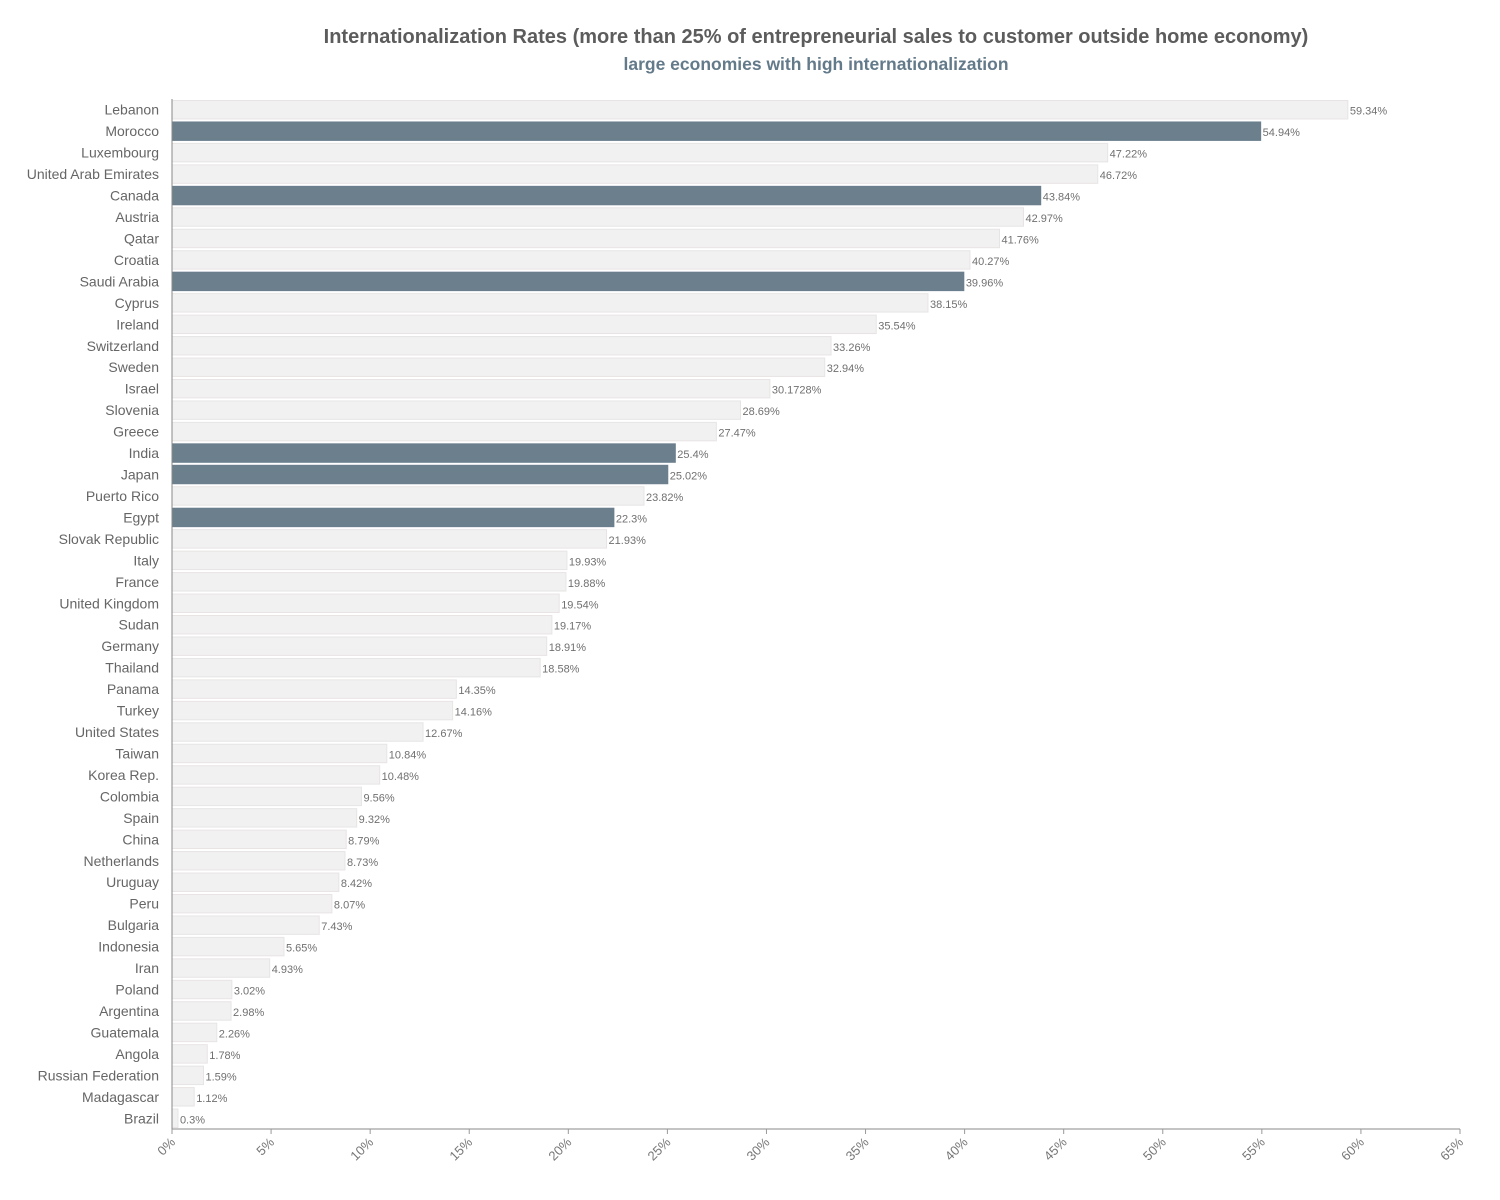 Image resolution: width=1500 pixels, height=1200 pixels. What do you see at coordinates (1129, 155) in the screenshot?
I see `value-label-luxembourg: 47.22%` at bounding box center [1129, 155].